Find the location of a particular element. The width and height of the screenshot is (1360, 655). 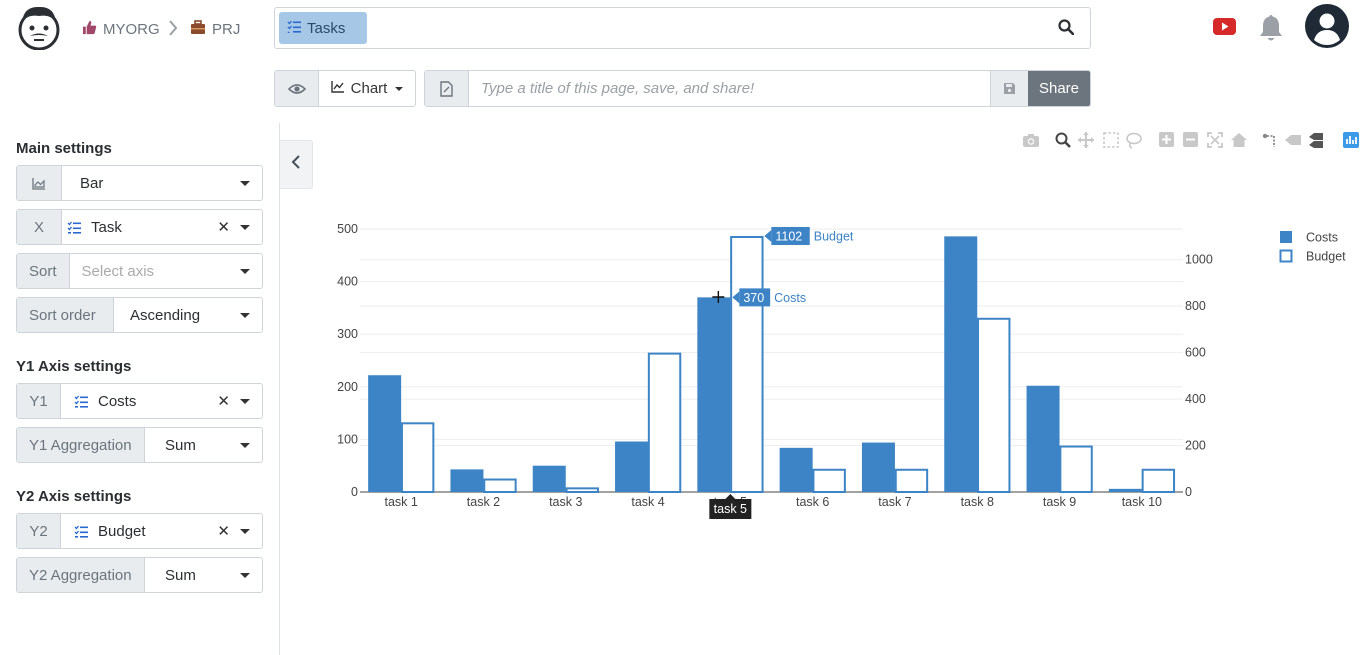

chart-type-value: Bar is located at coordinates (92, 183).